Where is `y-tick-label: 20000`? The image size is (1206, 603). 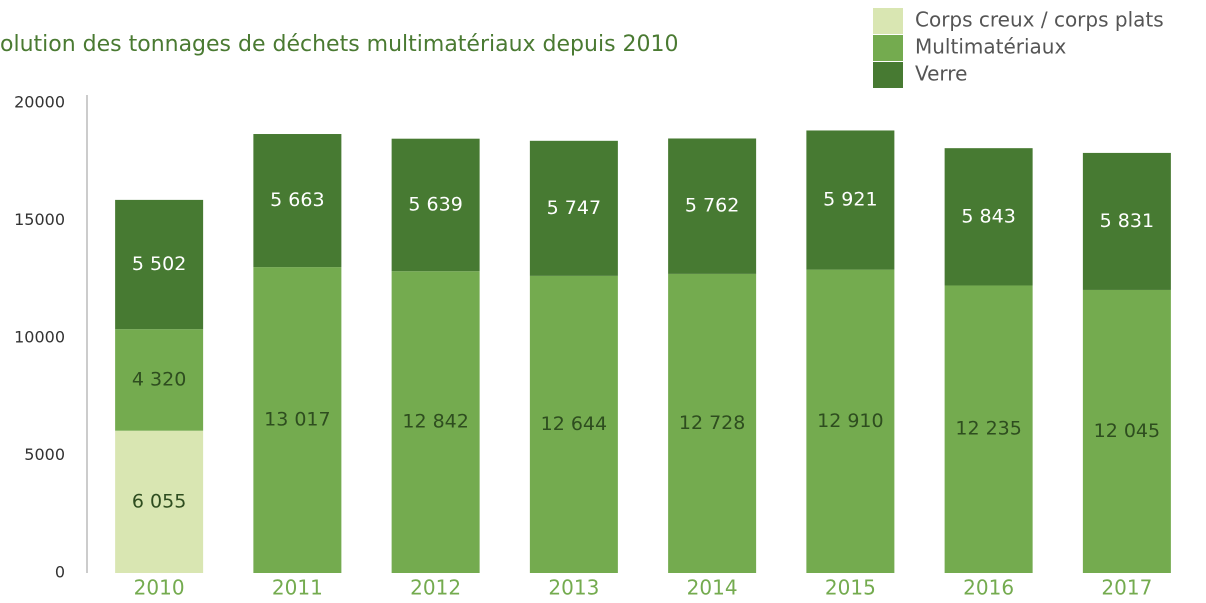
y-tick-label: 20000 is located at coordinates (39, 102).